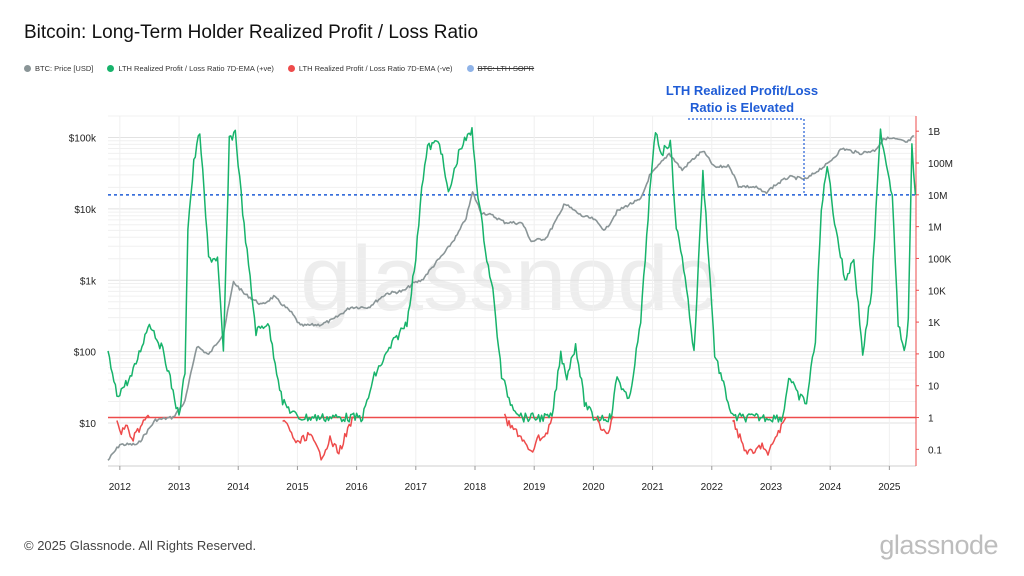 The image size is (1024, 576). I want to click on y-right-tick-label: 0.1, so click(935, 450).